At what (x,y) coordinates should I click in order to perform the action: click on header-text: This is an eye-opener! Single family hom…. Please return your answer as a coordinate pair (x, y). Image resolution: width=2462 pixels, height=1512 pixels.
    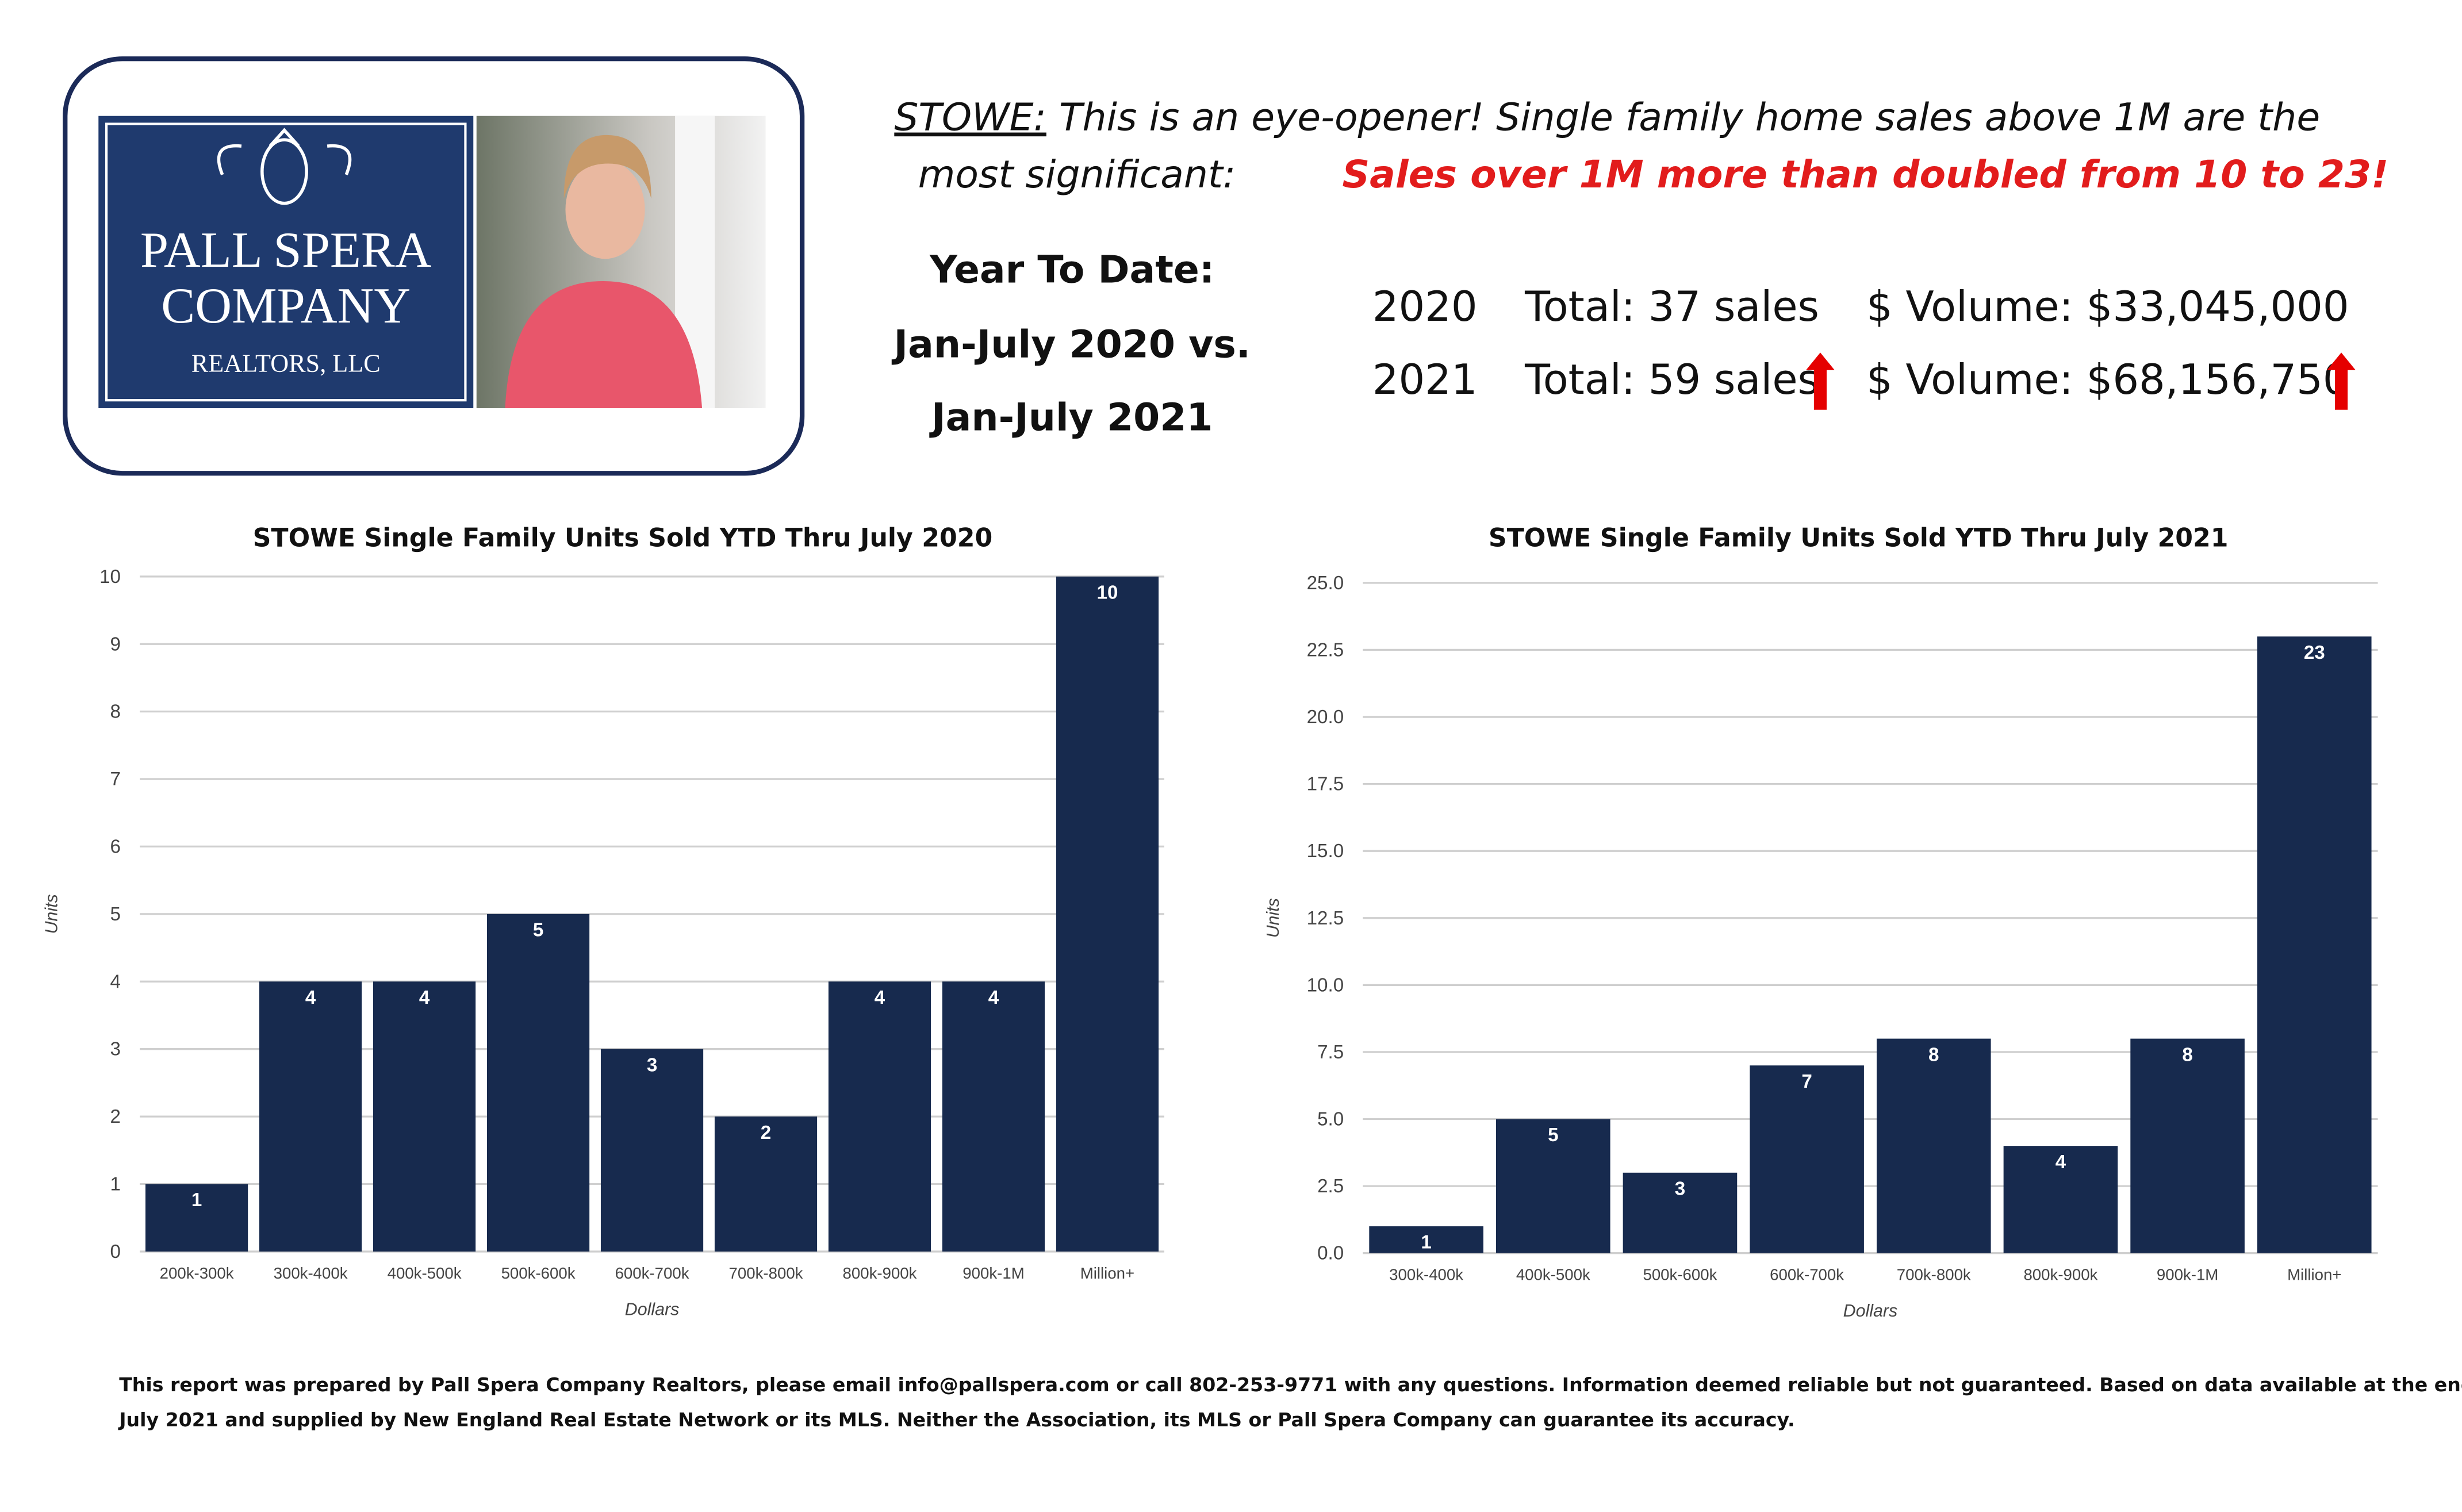
    Looking at the image, I should click on (1689, 117).